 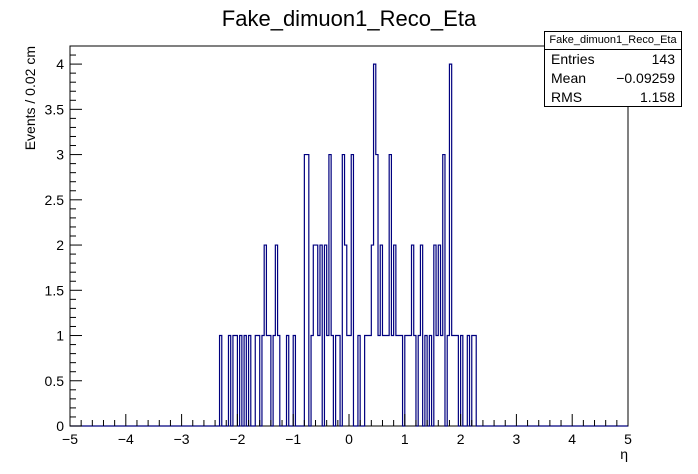 I want to click on stats-label: RMS, so click(x=567, y=97).